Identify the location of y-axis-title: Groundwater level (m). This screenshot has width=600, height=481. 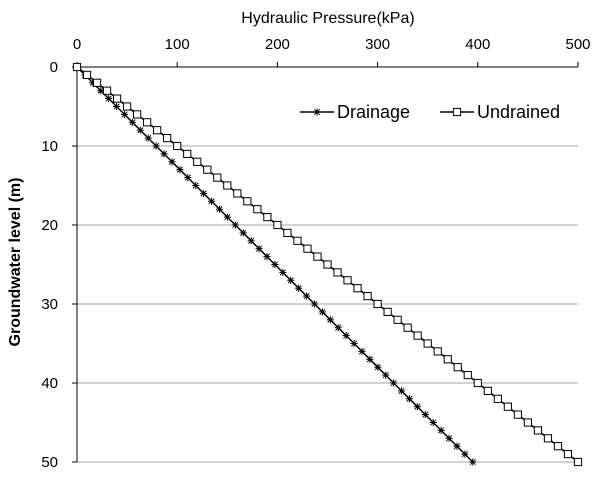
(15, 262).